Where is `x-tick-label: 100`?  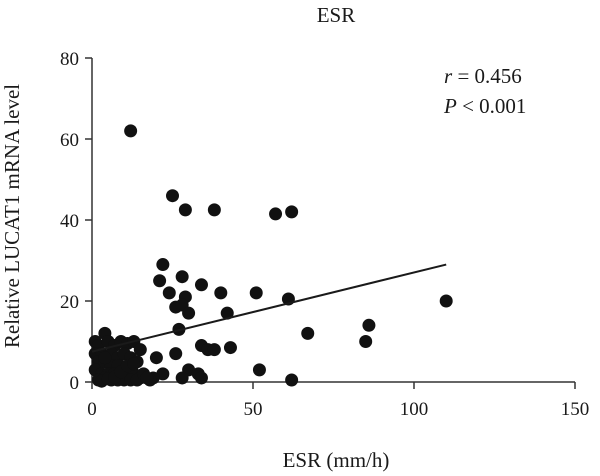
x-tick-label: 100 is located at coordinates (414, 409).